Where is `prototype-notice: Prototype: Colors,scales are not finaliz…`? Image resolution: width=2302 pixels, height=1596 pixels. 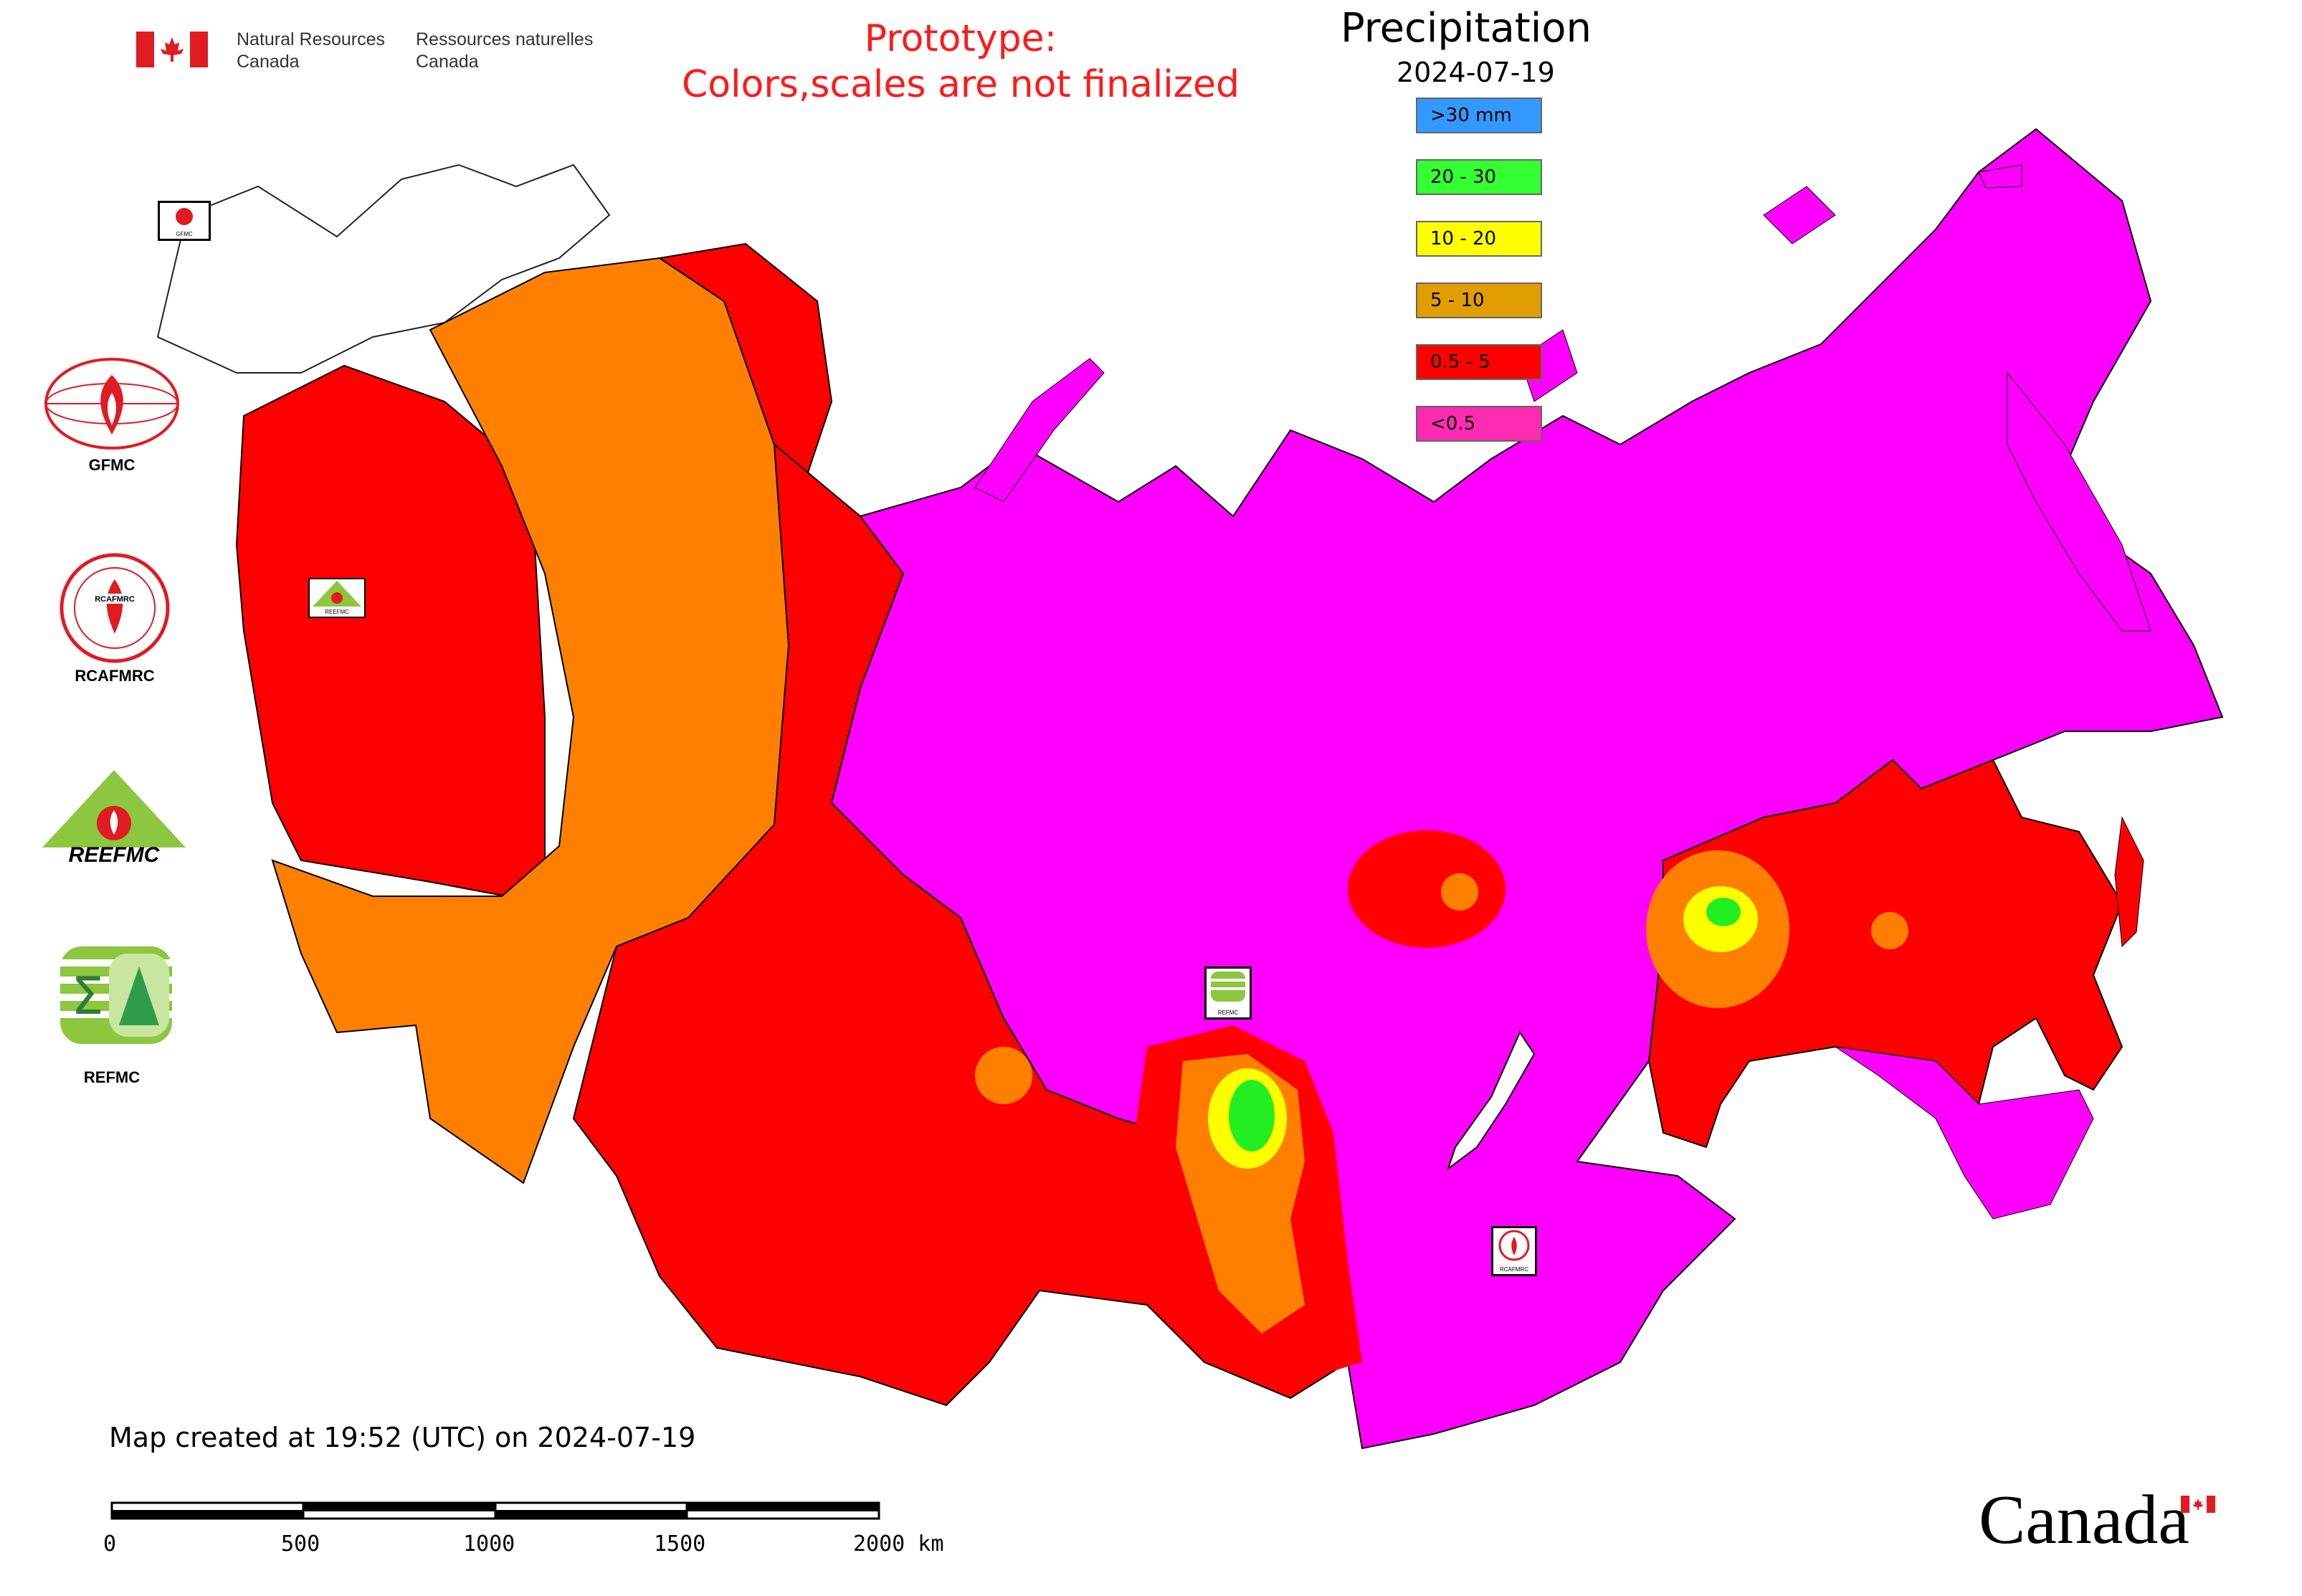 prototype-notice: Prototype: Colors,scales are not finaliz… is located at coordinates (961, 62).